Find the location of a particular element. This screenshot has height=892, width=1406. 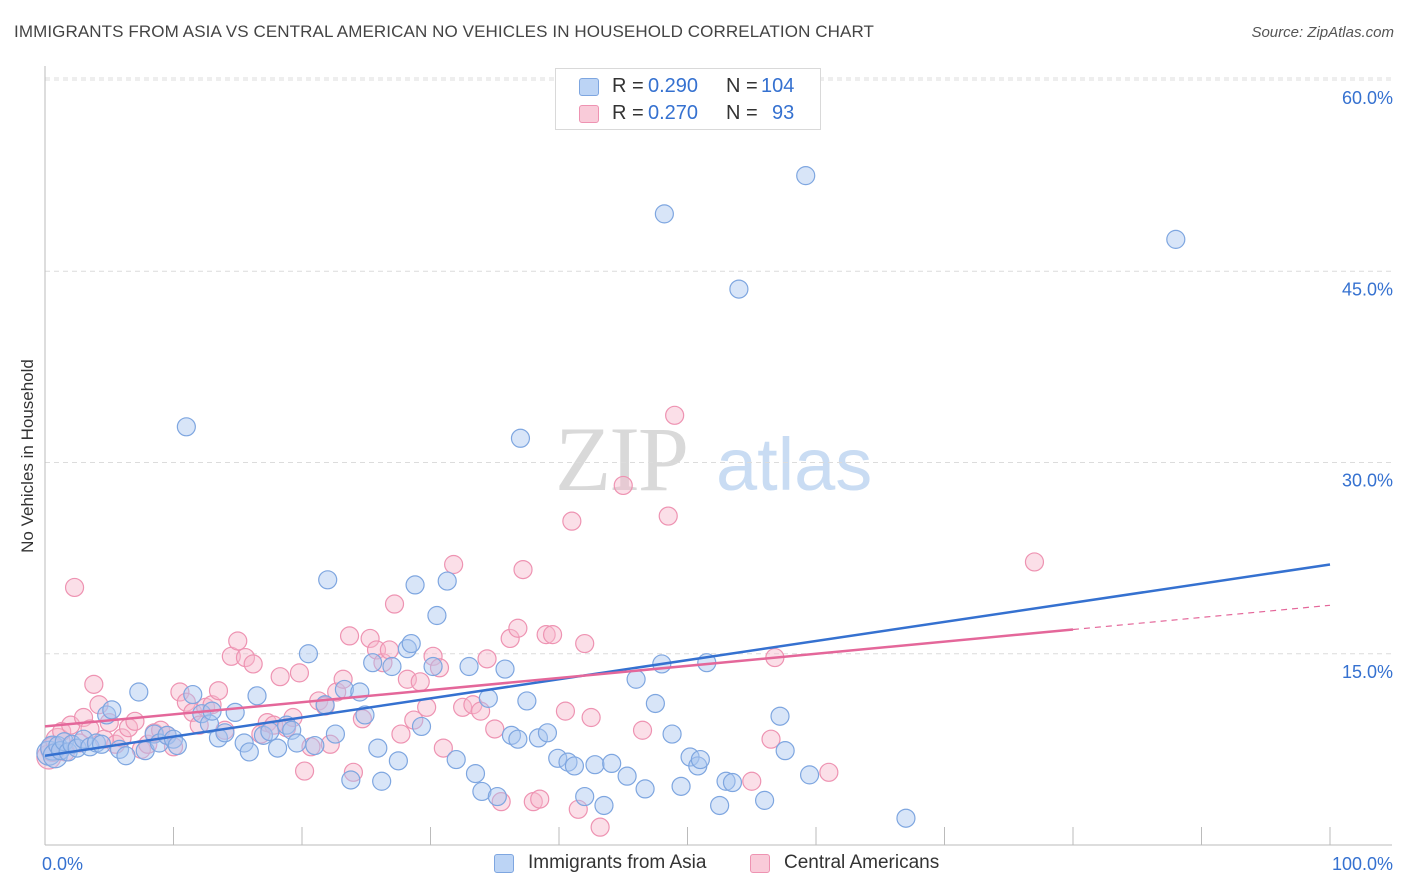

x-tick-label: 100.0% is located at coordinates (1362, 864).